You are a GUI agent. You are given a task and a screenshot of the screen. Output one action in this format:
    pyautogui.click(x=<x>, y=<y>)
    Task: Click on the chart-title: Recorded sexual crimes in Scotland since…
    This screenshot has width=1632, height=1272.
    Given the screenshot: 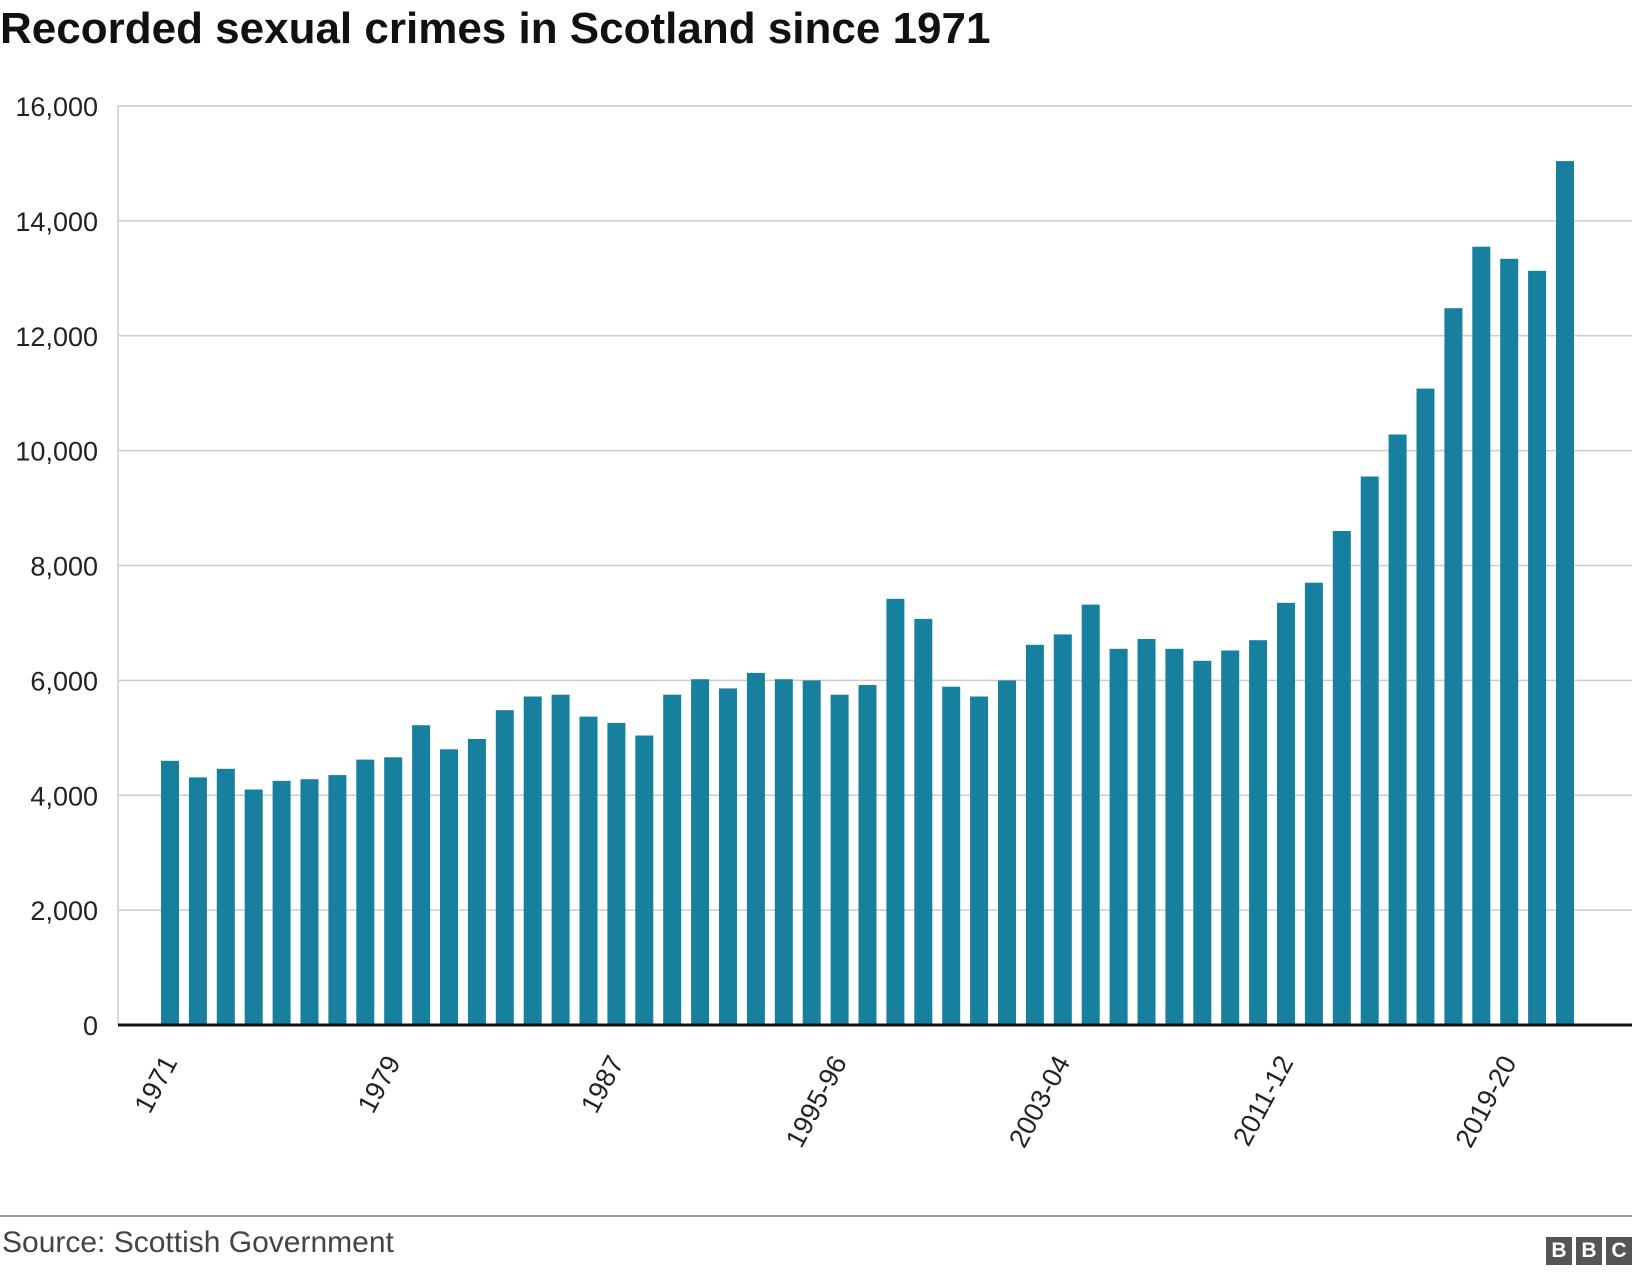 What is the action you would take?
    pyautogui.click(x=495, y=28)
    